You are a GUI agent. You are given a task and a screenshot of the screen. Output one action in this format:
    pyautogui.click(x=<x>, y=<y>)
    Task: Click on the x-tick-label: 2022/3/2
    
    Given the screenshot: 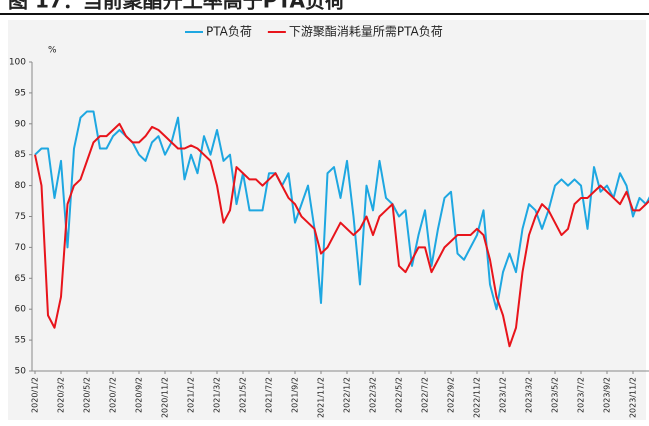 What is the action you would take?
    pyautogui.click(x=373, y=395)
    